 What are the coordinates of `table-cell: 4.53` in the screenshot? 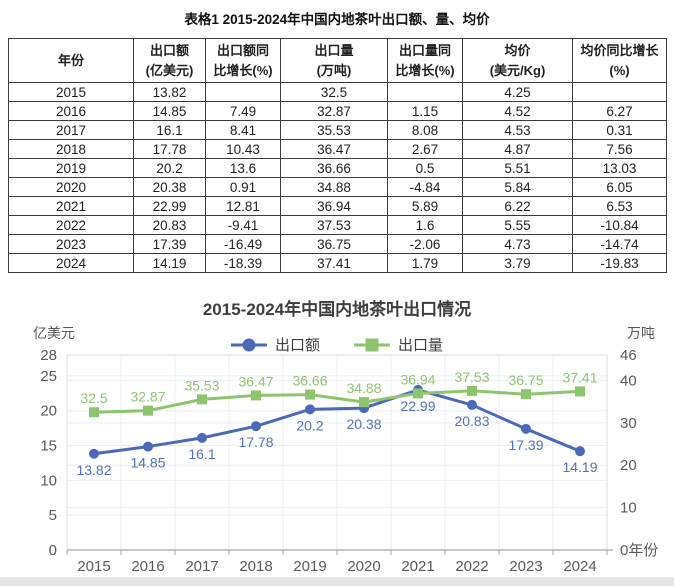 It's located at (517, 130).